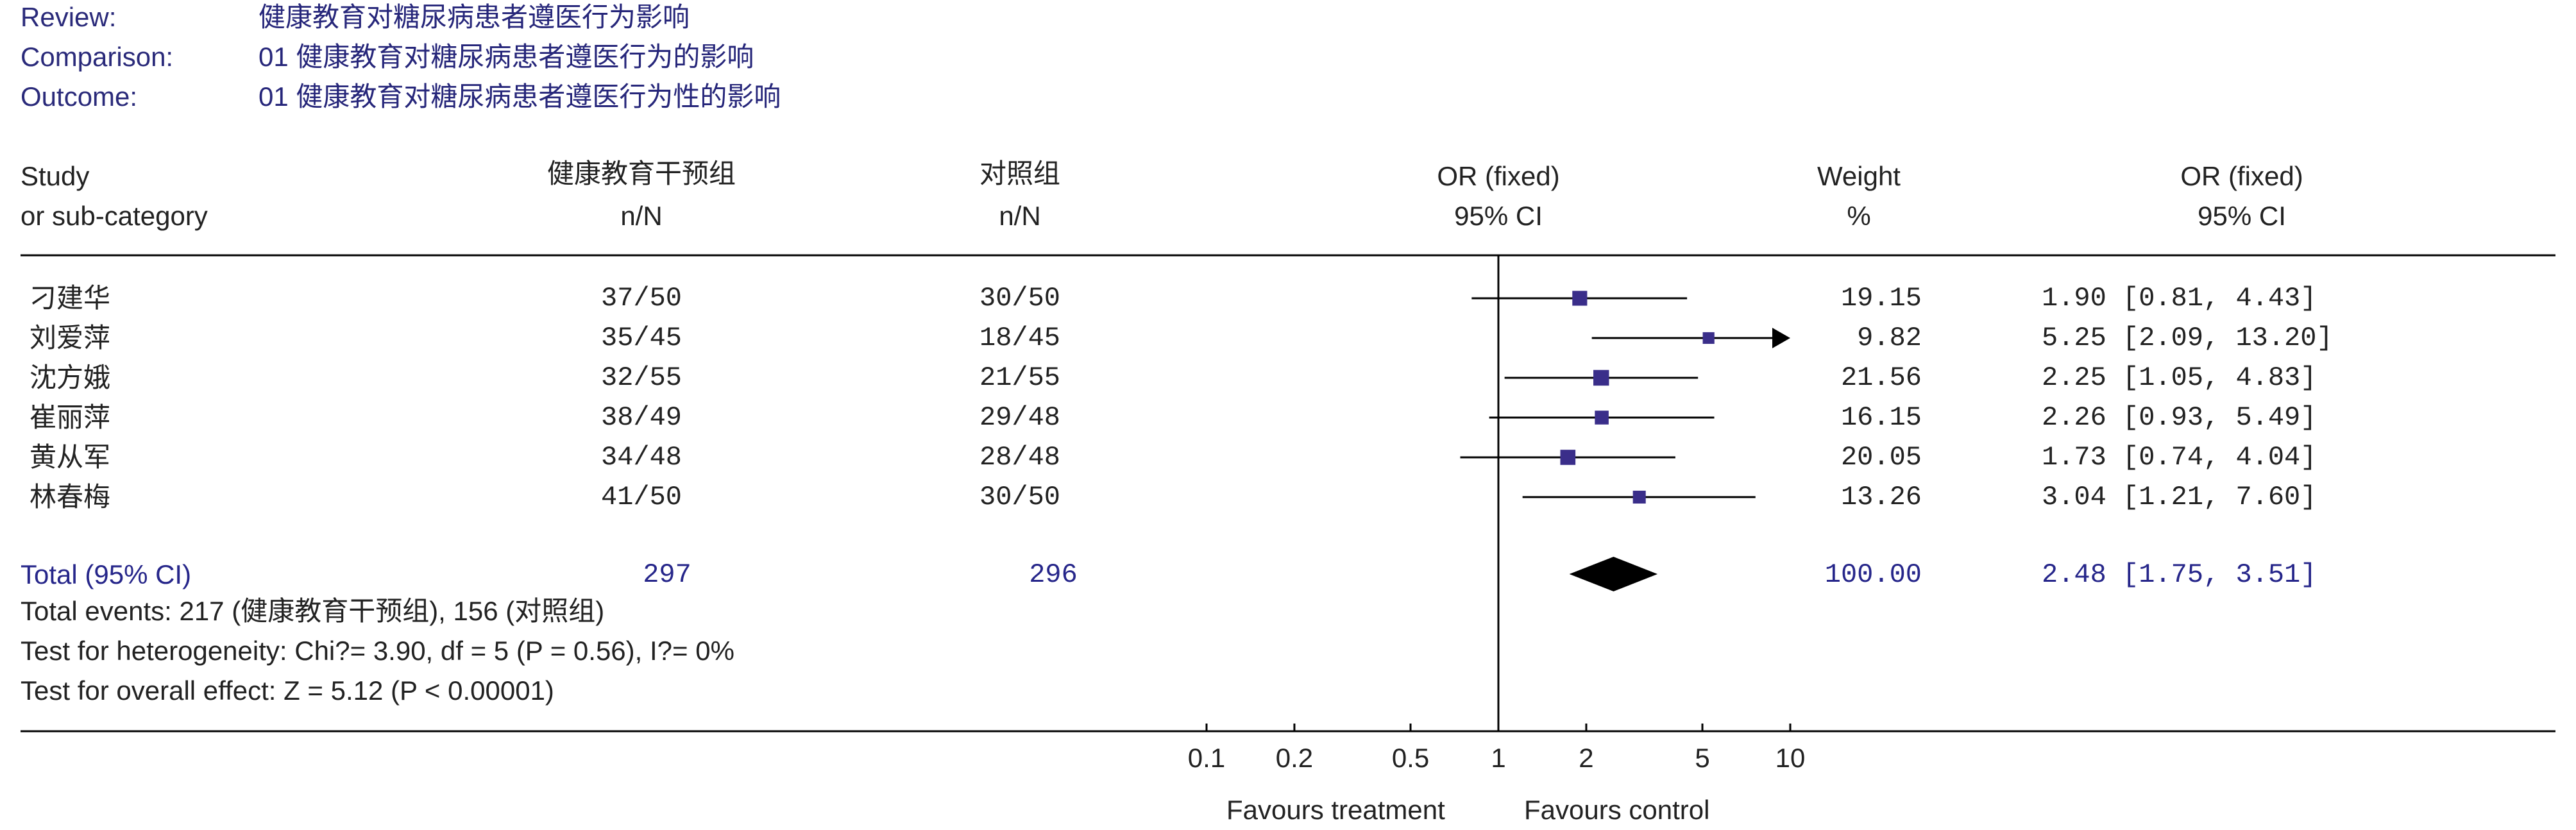 This screenshot has height=830, width=2576. Describe the element at coordinates (313, 611) in the screenshot. I see `total-events-note: Total events: 217 (健康教育干预组), 156 (对照组)` at that location.